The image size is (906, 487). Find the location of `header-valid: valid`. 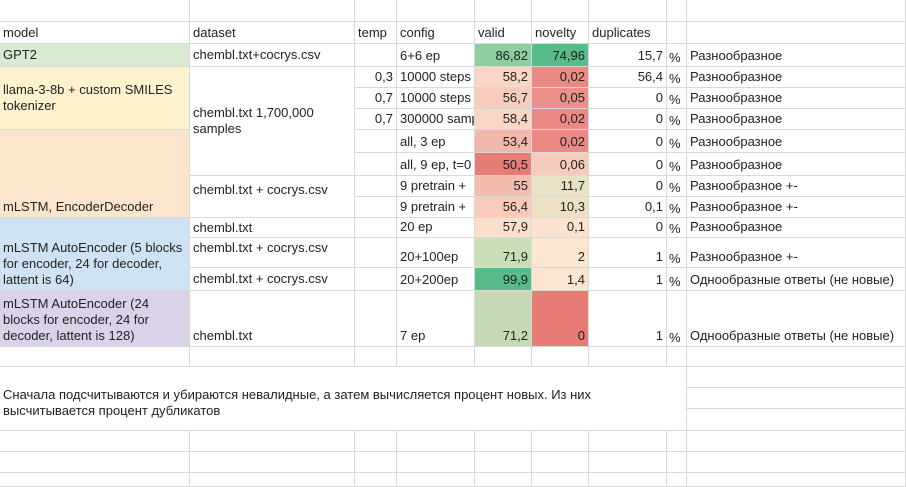

header-valid: valid is located at coordinates (503, 33).